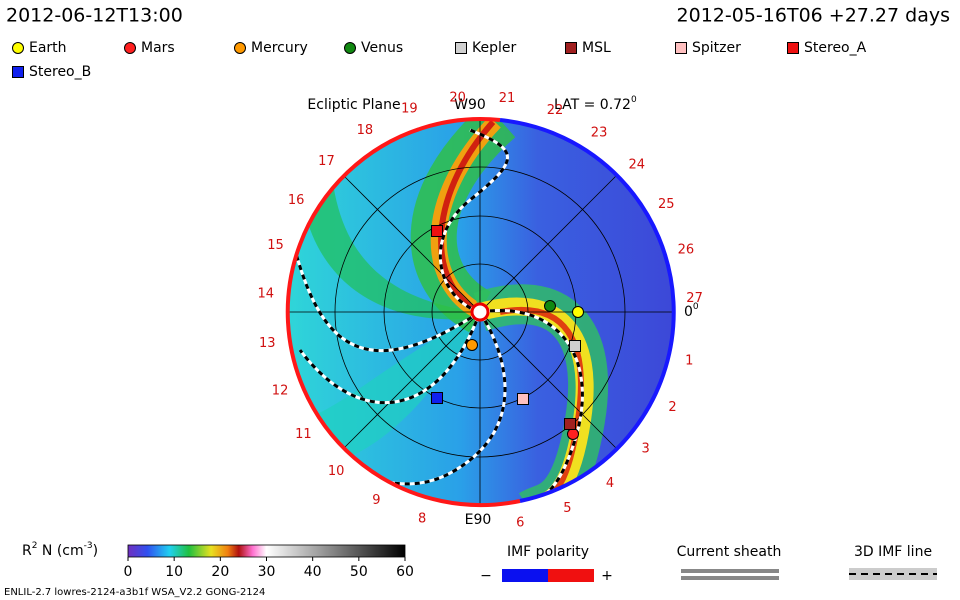 The height and width of the screenshot is (600, 960). What do you see at coordinates (470, 105) in the screenshot?
I see `top-label: W90` at bounding box center [470, 105].